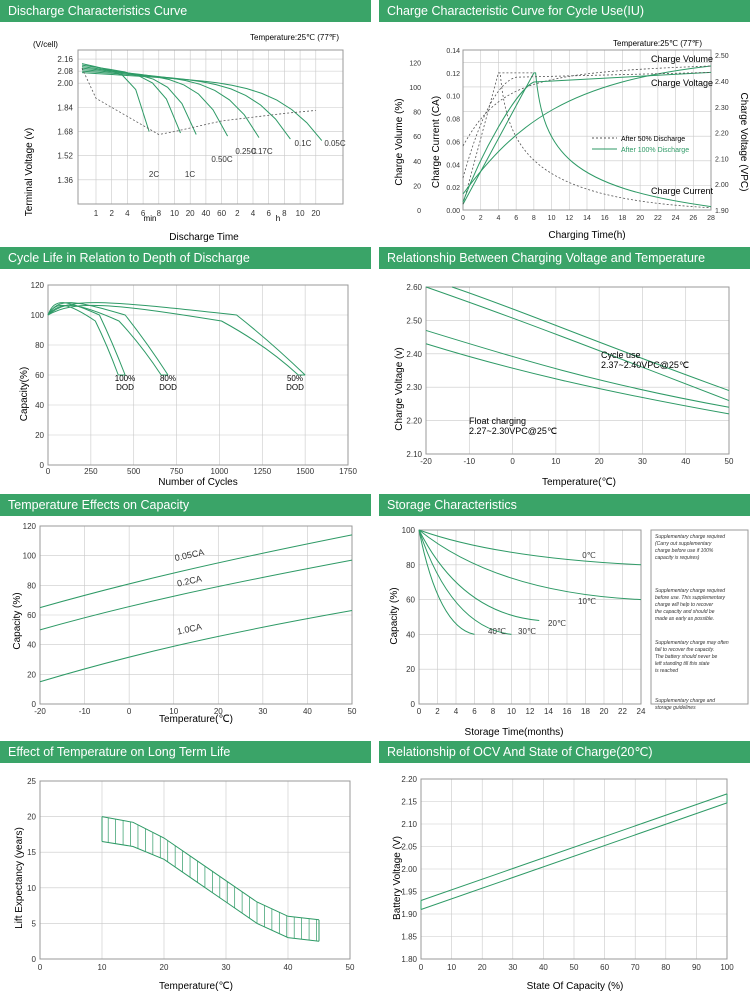  Describe the element at coordinates (34, 923) in the screenshot. I see `tick-label: 5` at that location.